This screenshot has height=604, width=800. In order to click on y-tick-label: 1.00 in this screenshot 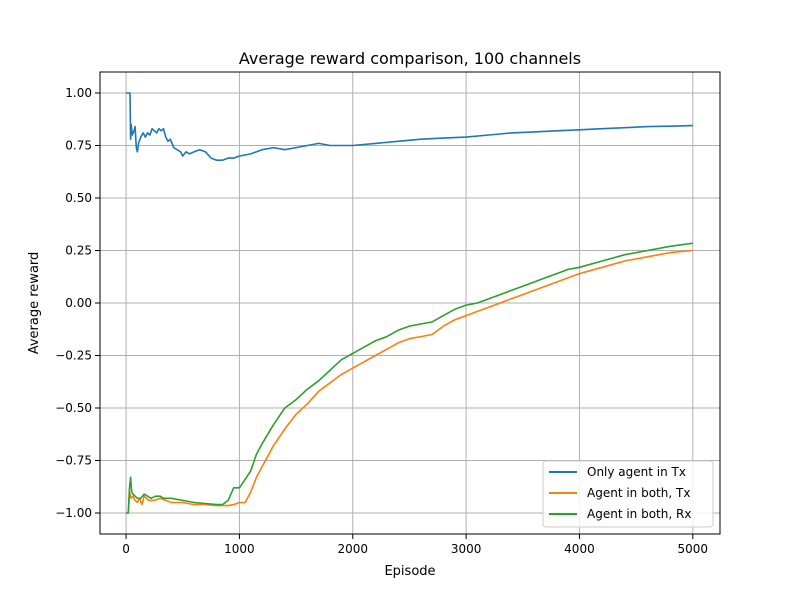, I will do `click(78, 93)`.